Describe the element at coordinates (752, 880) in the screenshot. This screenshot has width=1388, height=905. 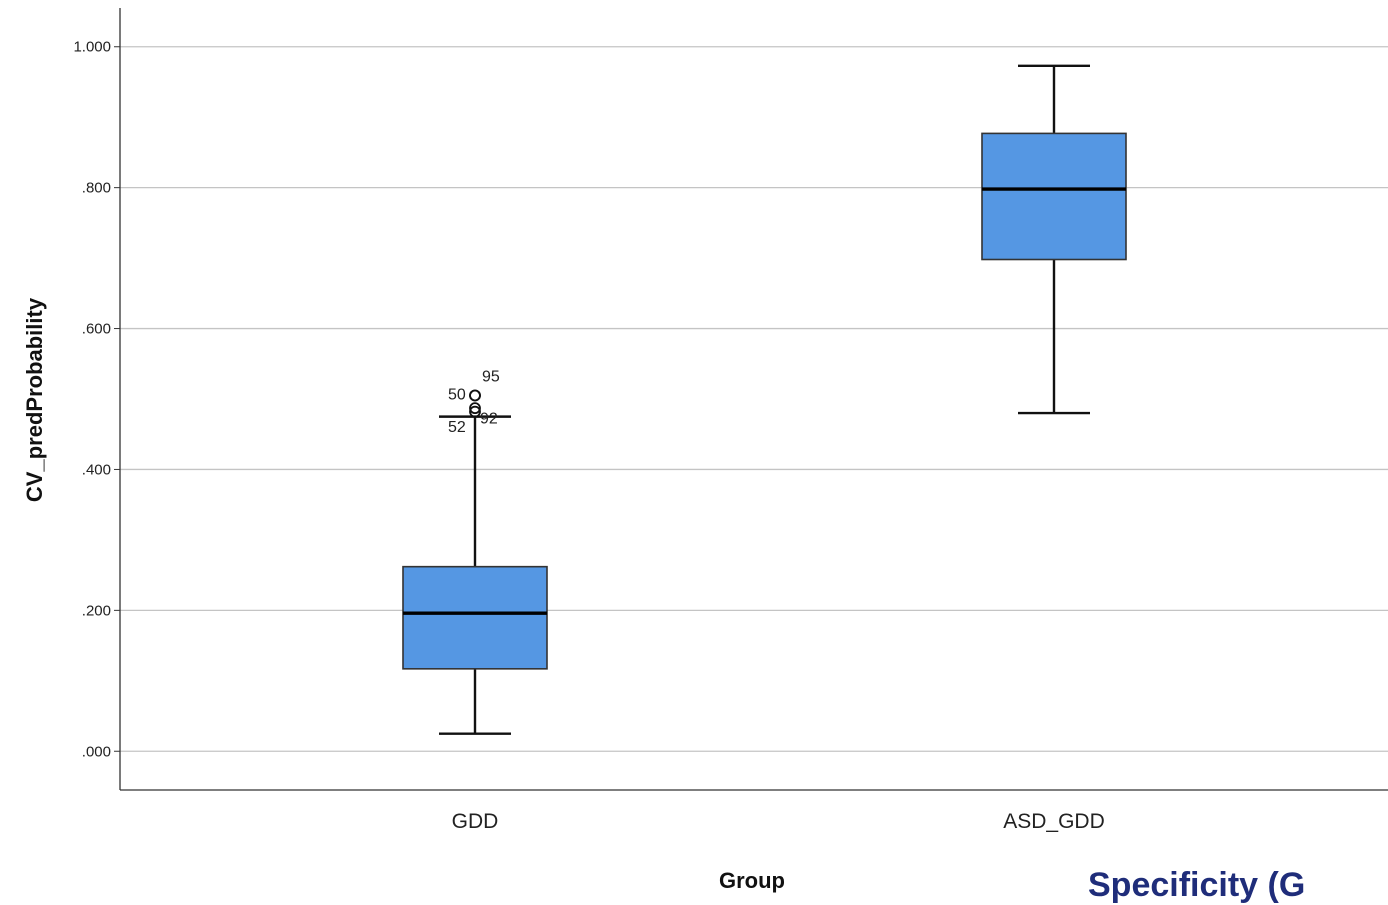
I see `x-axis-title: Group` at that location.